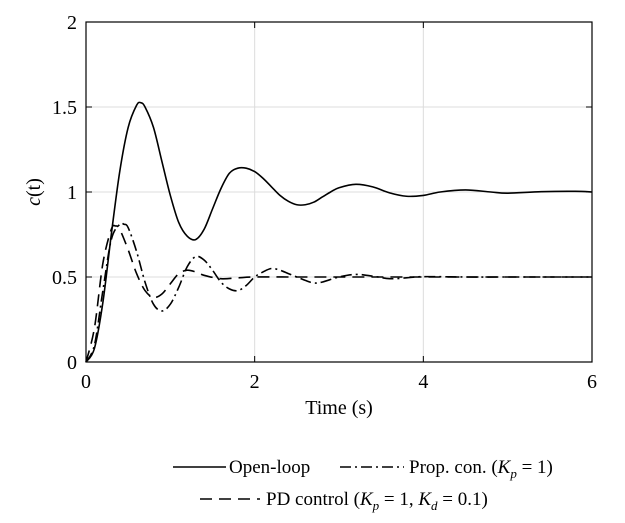  I want to click on legend-label-pd-control: PD control (Kp = 1, Kd = 0.1), so click(377, 501).